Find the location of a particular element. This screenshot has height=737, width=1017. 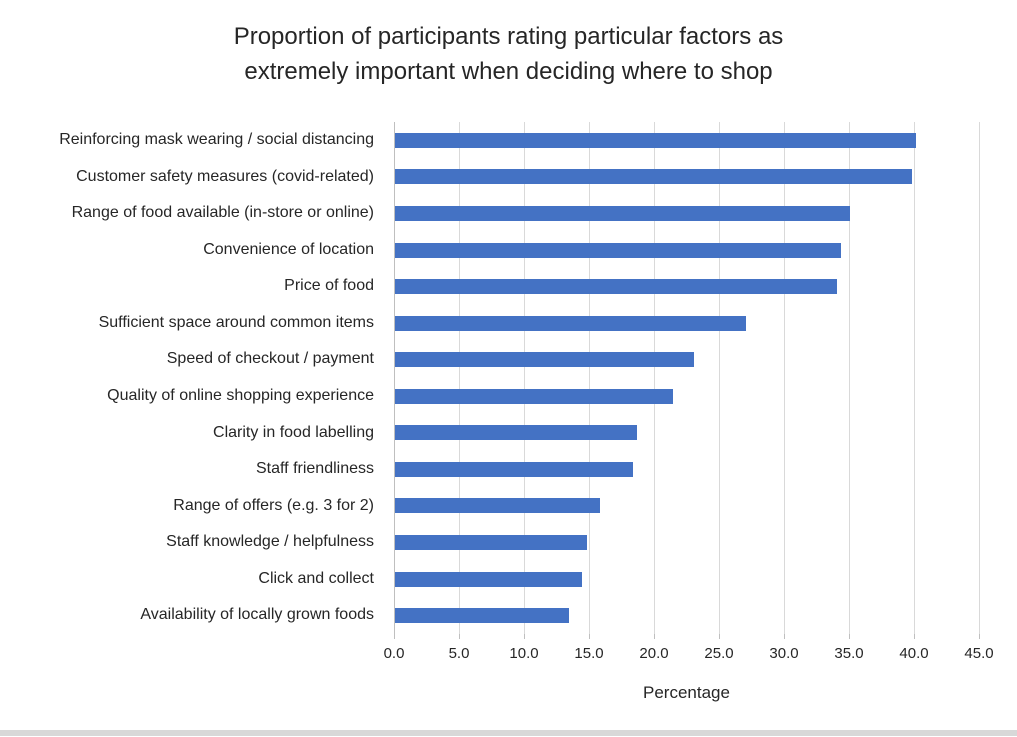

window-bottom-edge is located at coordinates (508, 733).